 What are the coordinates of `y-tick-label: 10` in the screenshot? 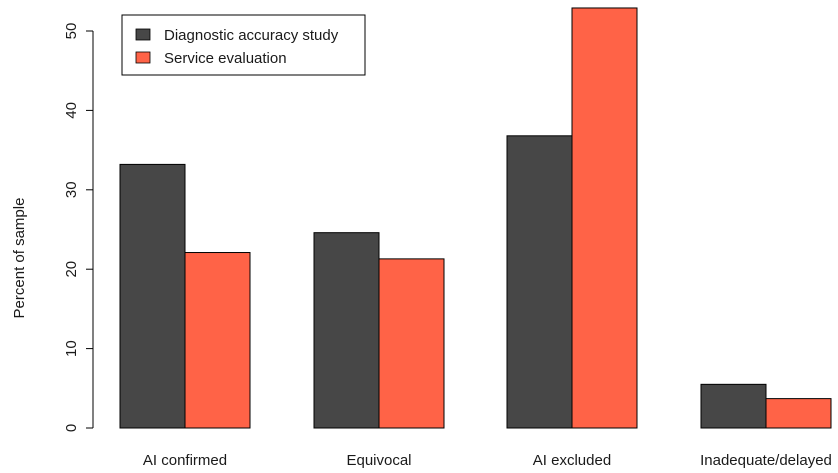 It's located at (71, 348).